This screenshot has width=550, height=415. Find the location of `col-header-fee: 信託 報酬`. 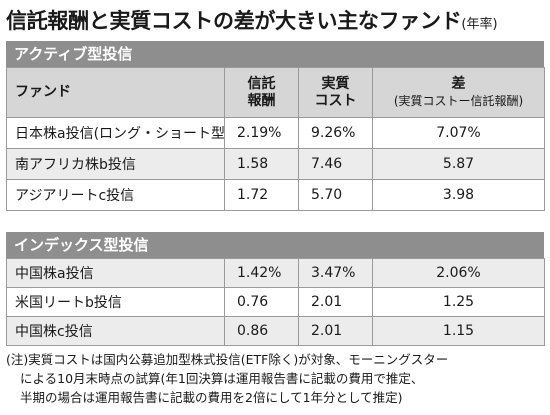

col-header-fee: 信託 報酬 is located at coordinates (261, 92).